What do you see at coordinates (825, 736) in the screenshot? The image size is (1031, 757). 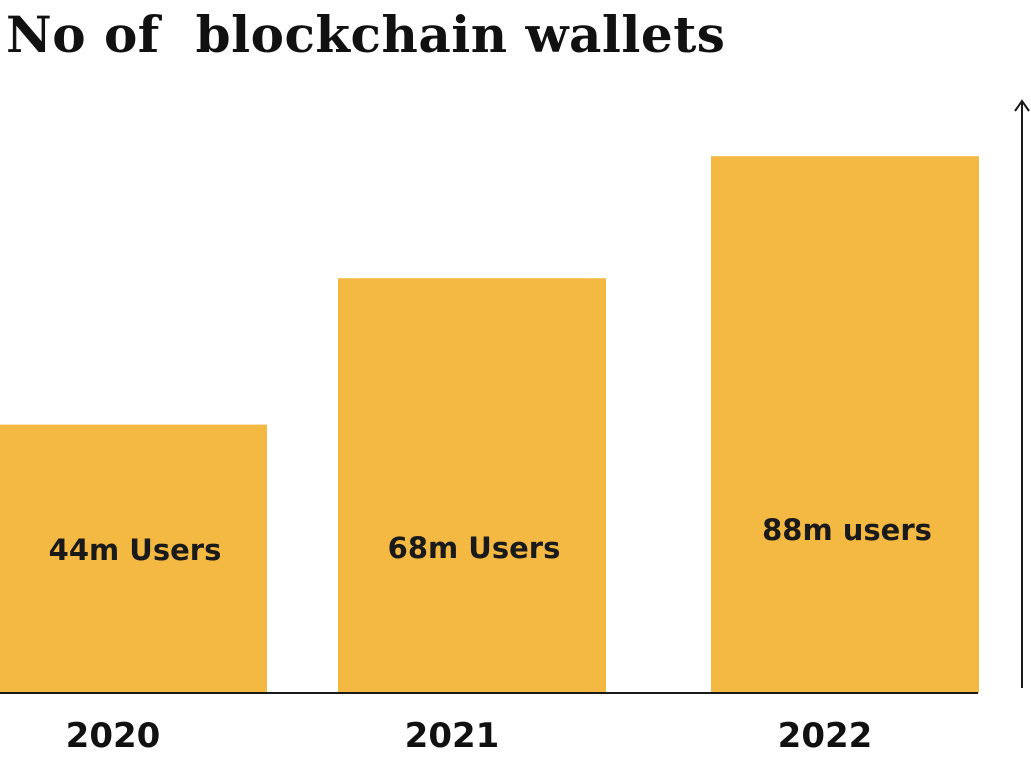 I see `x-tick-label: 2022` at bounding box center [825, 736].